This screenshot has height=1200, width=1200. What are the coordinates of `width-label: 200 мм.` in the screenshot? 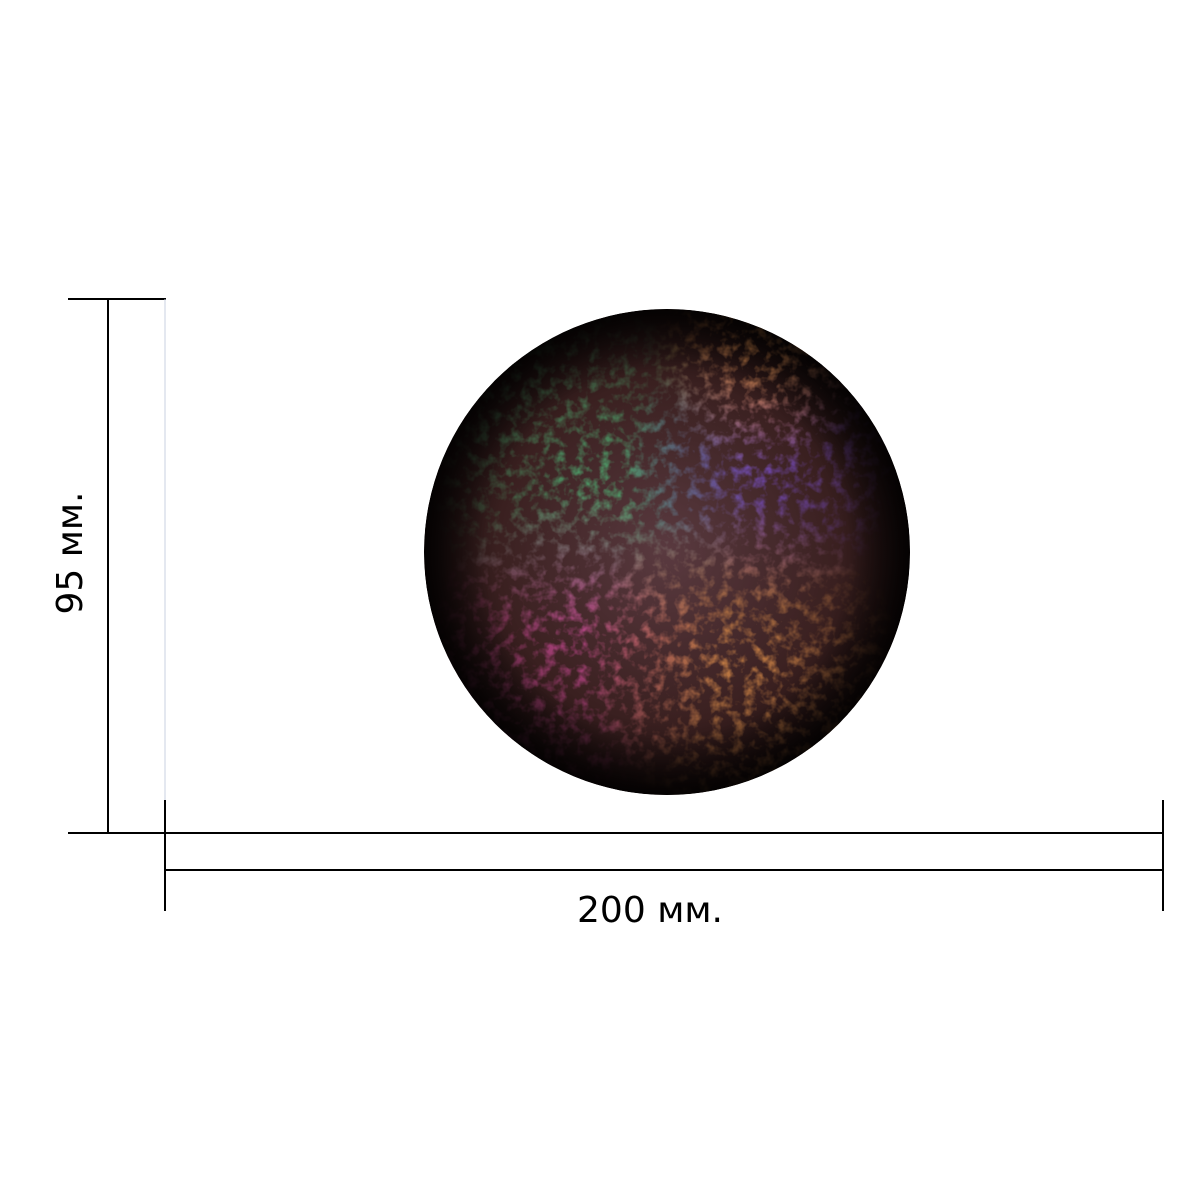 It's located at (650, 910).